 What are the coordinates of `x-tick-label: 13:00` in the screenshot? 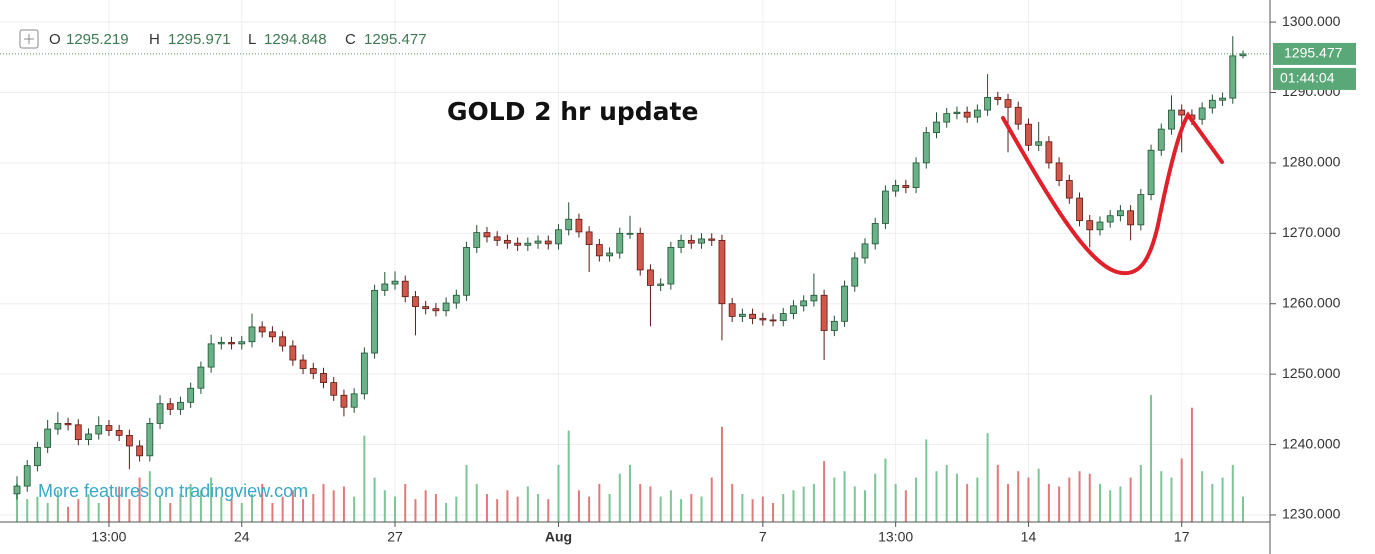 It's located at (108, 537).